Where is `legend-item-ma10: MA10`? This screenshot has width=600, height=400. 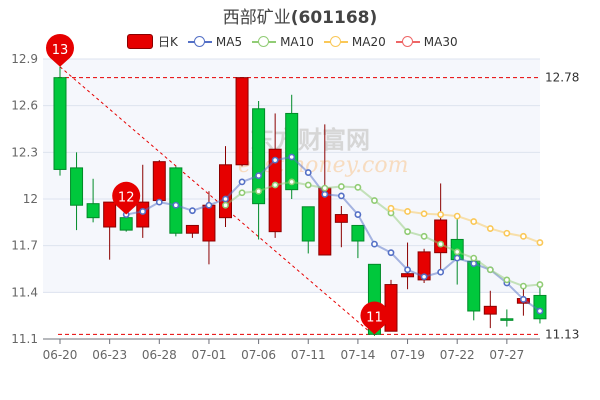 legend-item-ma10: MA10 is located at coordinates (283, 42).